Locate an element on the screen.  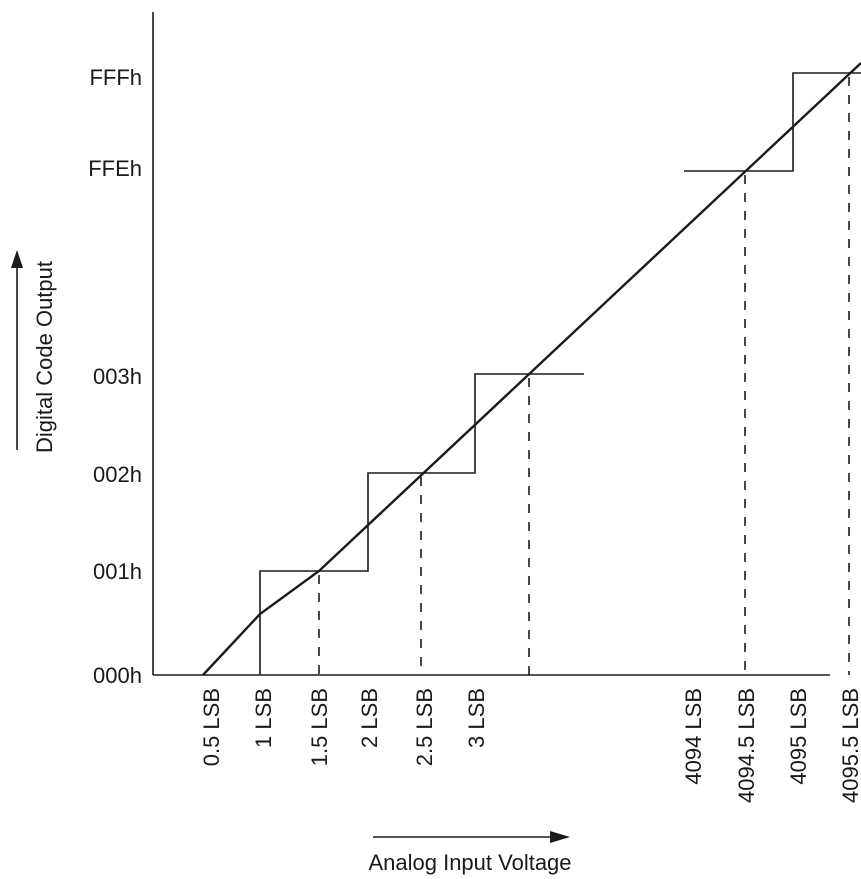
y-tick-ffeh: FFEh is located at coordinates (115, 168).